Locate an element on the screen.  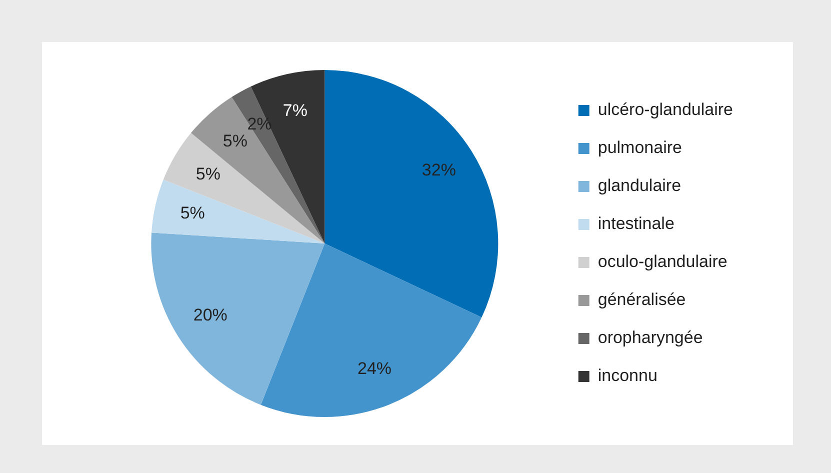
data-label: 7% is located at coordinates (295, 110).